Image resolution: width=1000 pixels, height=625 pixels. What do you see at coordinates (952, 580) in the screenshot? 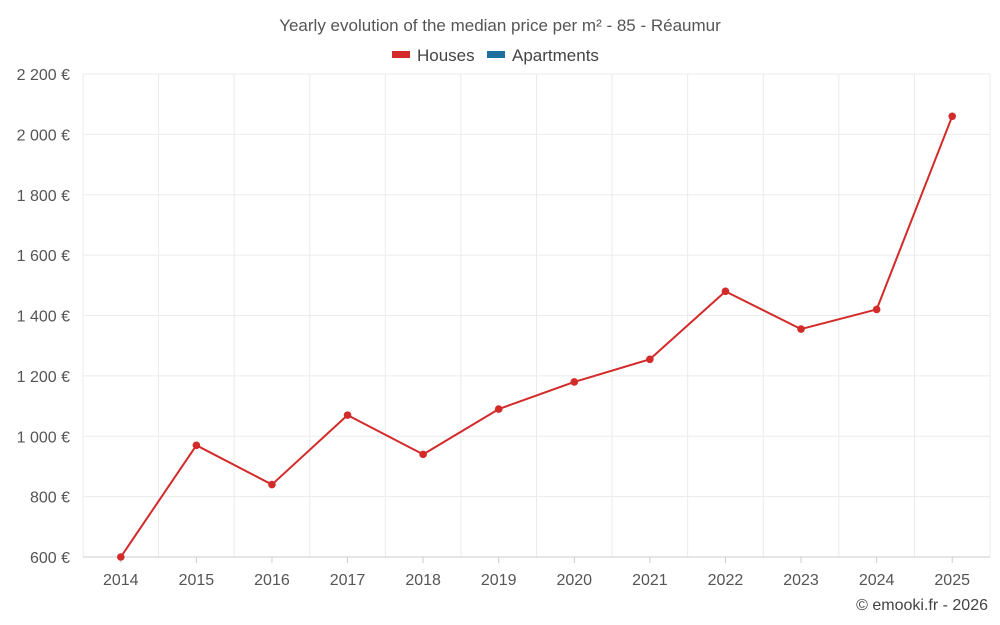
I see `x-tick-label: 2025` at bounding box center [952, 580].